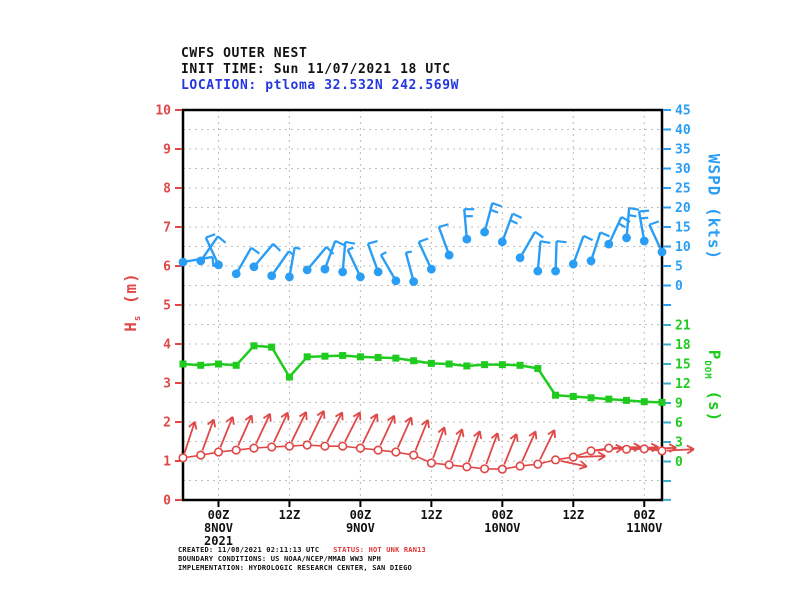 The height and width of the screenshot is (612, 792). What do you see at coordinates (422, 244) in the screenshot?
I see `wspd-series` at bounding box center [422, 244].